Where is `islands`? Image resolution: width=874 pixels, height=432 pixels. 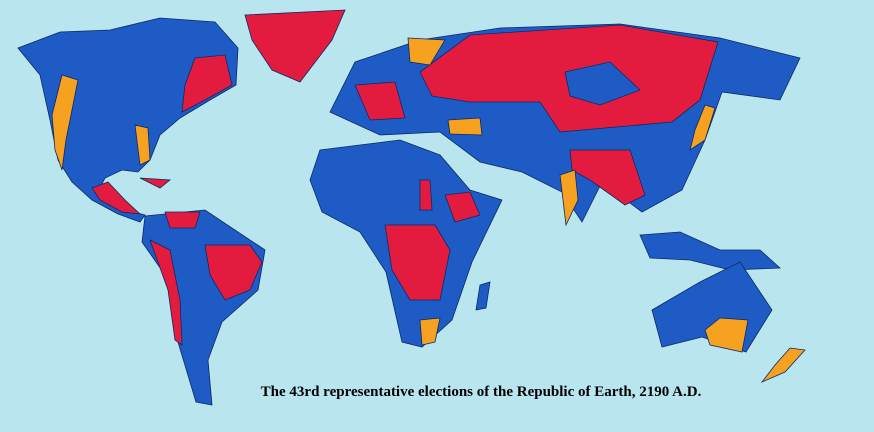 islands is located at coordinates (710, 251).